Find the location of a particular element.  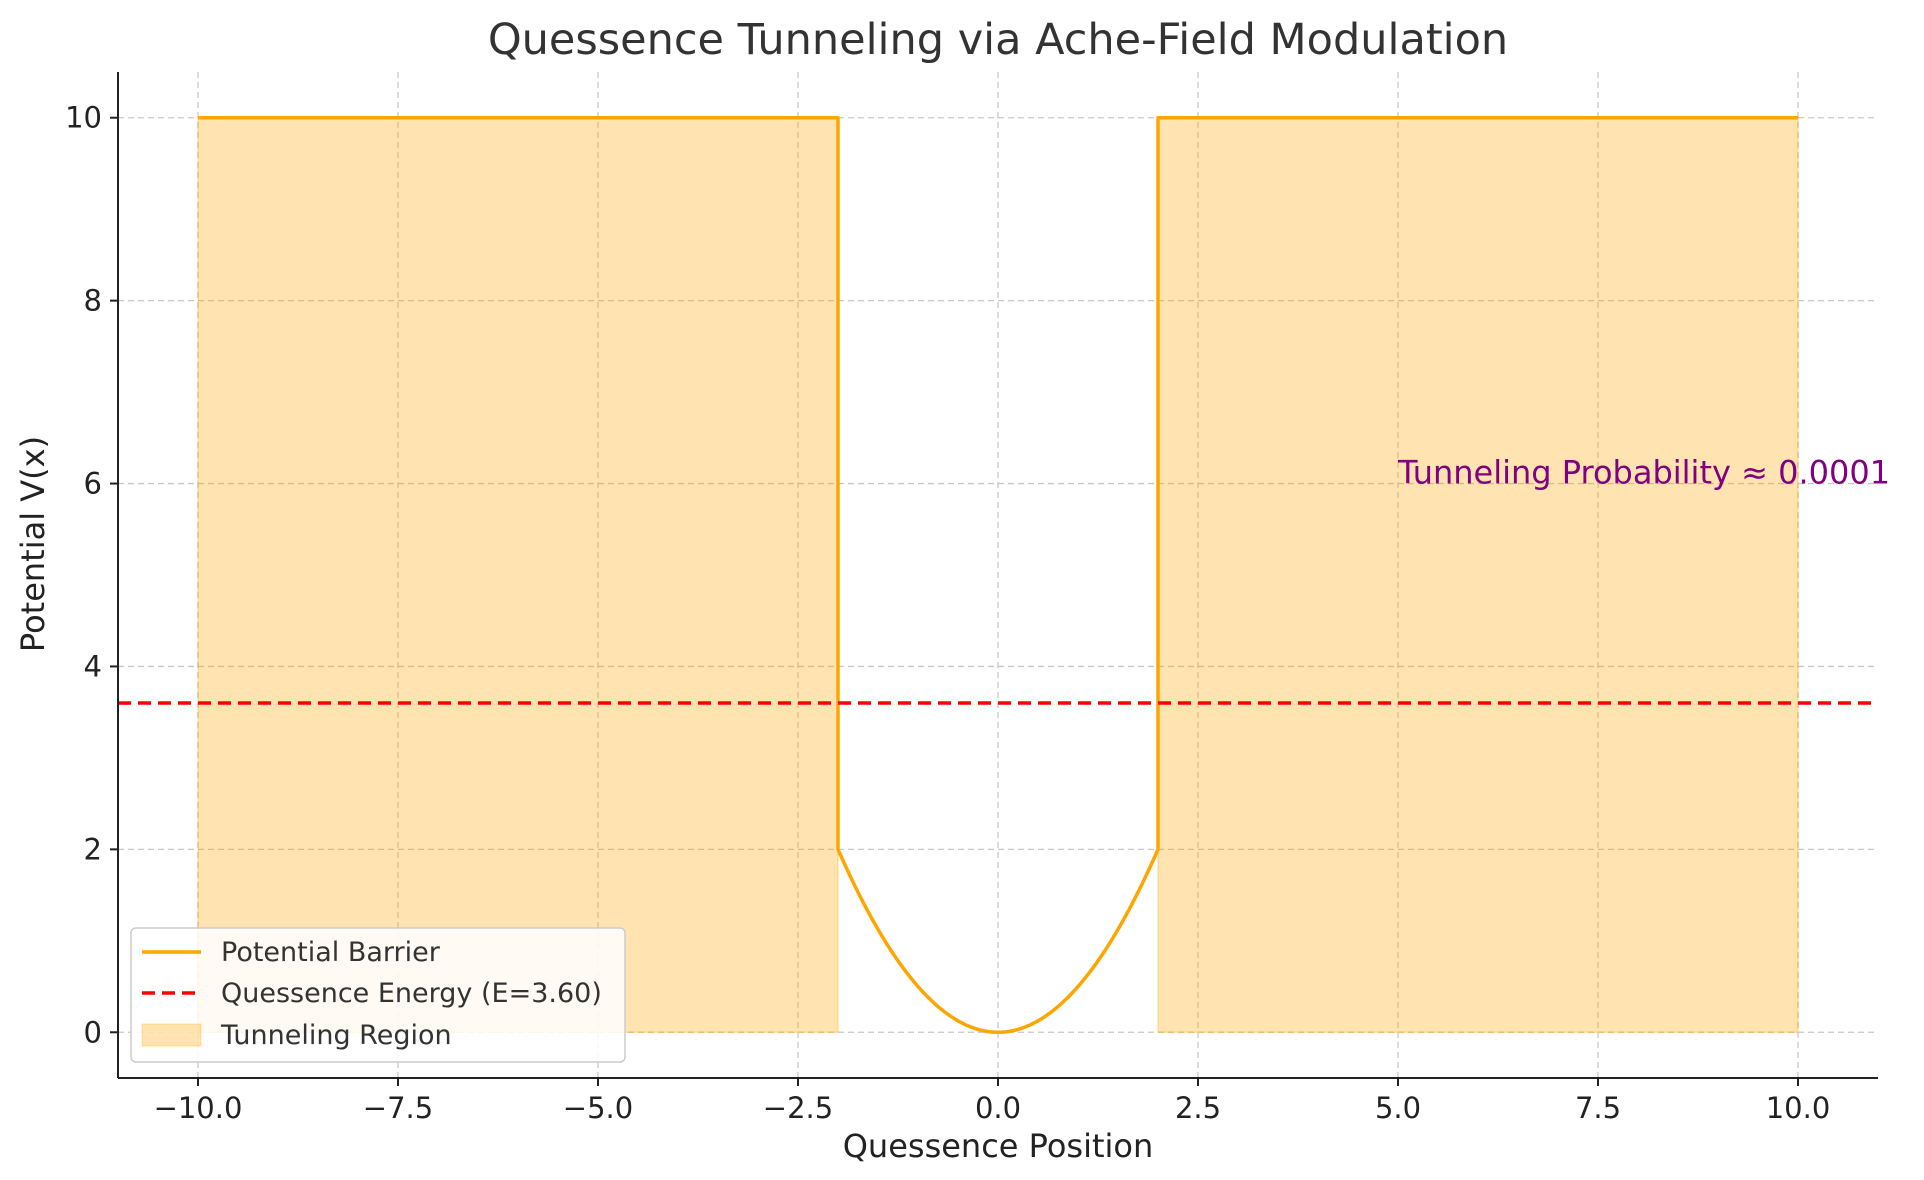

x-tick-label: −7.5 is located at coordinates (398, 1108).